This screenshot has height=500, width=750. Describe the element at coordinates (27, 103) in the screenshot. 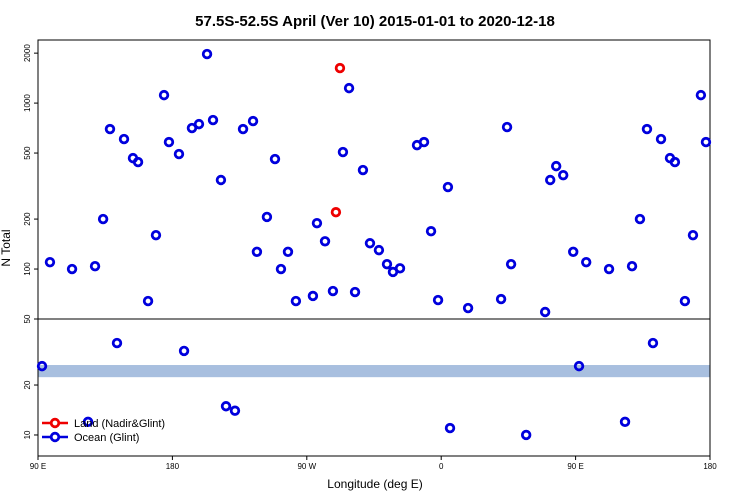

I see `y-tick-label: 1000` at that location.